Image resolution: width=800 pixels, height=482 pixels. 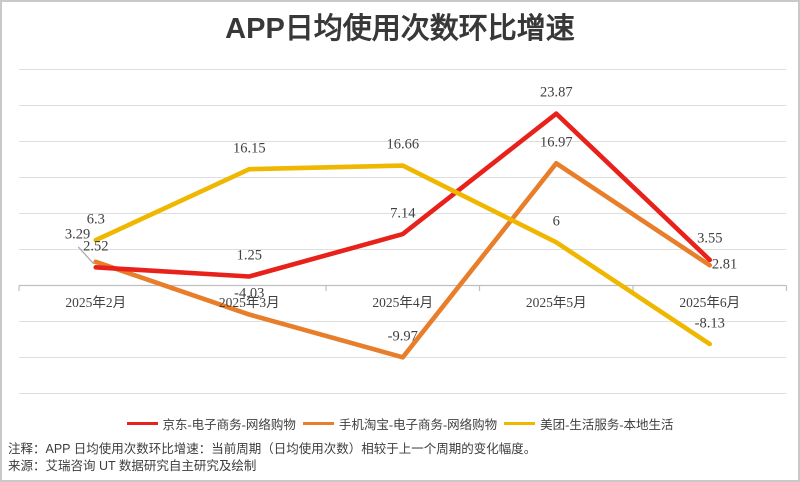 What do you see at coordinates (724, 264) in the screenshot?
I see `data-label: 2.81` at bounding box center [724, 264].